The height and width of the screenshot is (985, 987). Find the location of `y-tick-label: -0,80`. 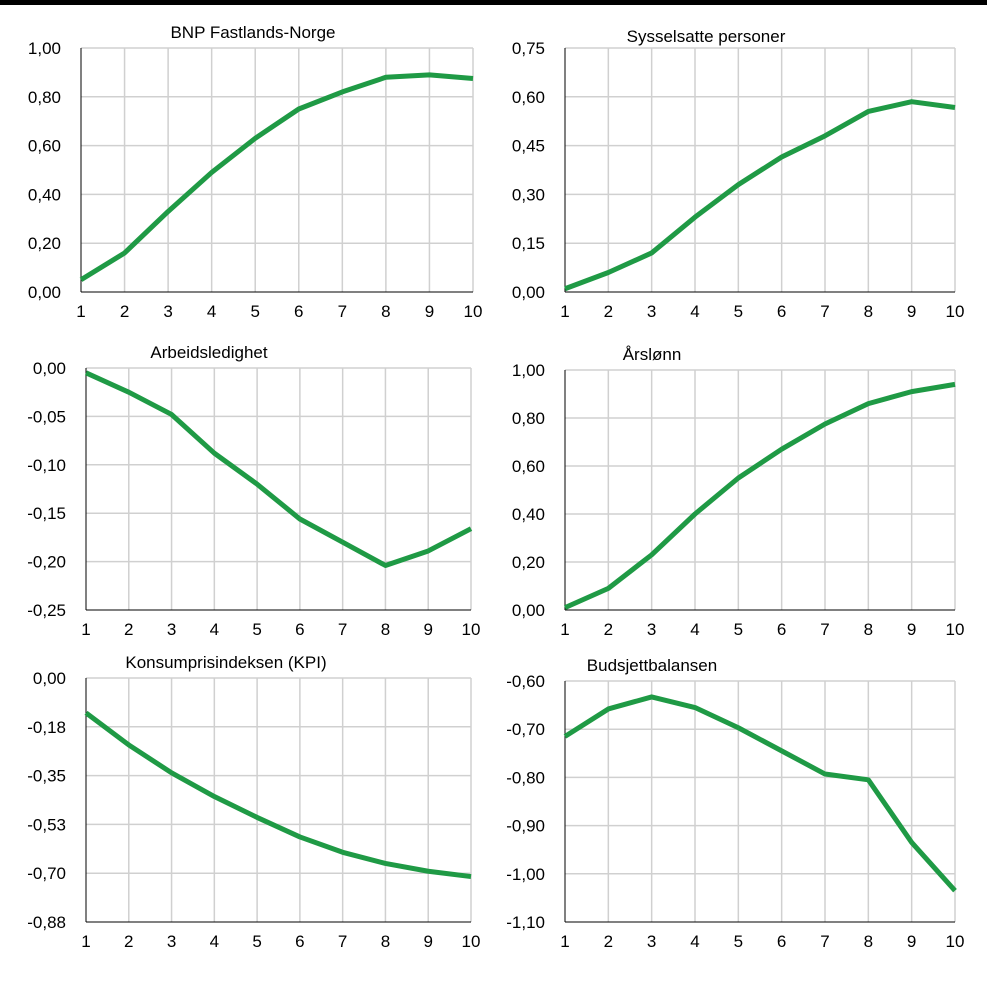

y-tick-label: -0,80 is located at coordinates (525, 777).